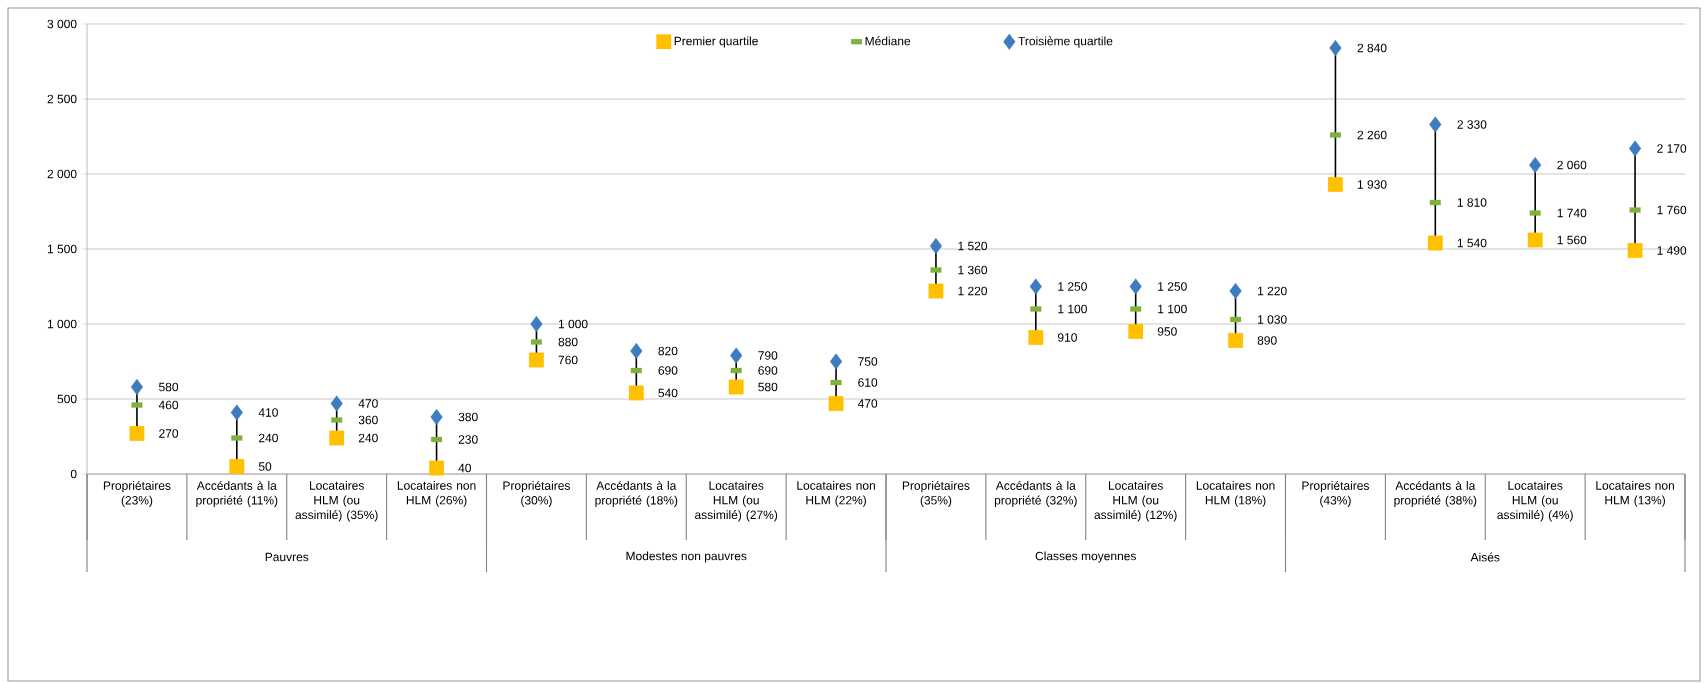  What do you see at coordinates (62, 24) in the screenshot?
I see `y-tick-label: 3 000` at bounding box center [62, 24].